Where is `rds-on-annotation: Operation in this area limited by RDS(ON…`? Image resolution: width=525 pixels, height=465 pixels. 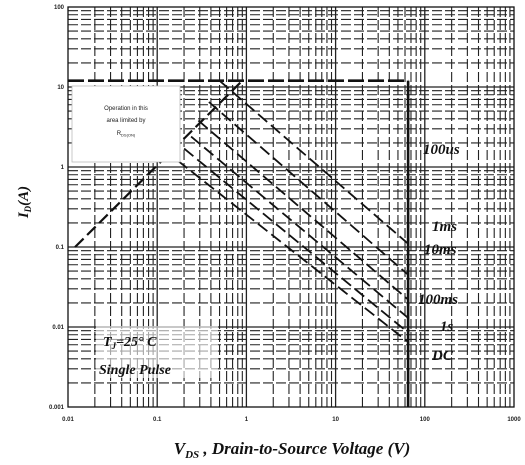 rds-on-annotation: Operation in this area limited by RDS(ON… is located at coordinates (126, 124).